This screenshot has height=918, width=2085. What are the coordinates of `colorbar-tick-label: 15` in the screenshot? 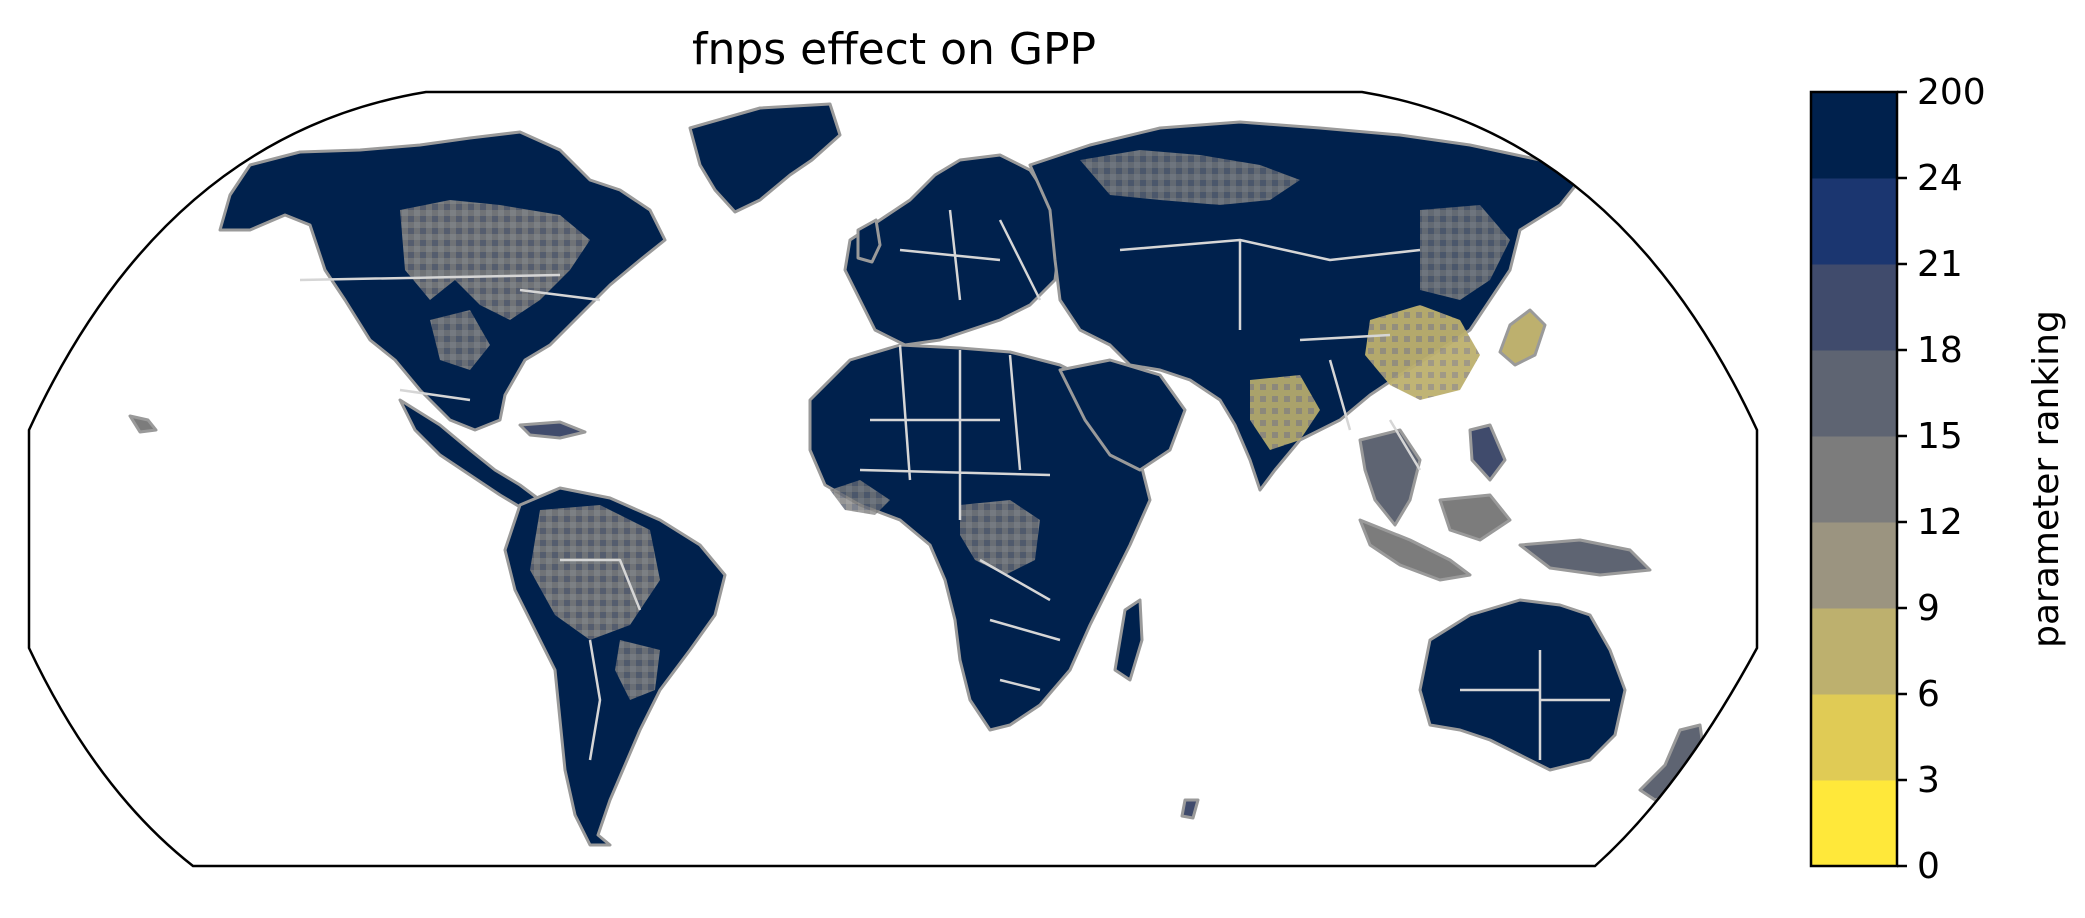 It's located at (1940, 436).